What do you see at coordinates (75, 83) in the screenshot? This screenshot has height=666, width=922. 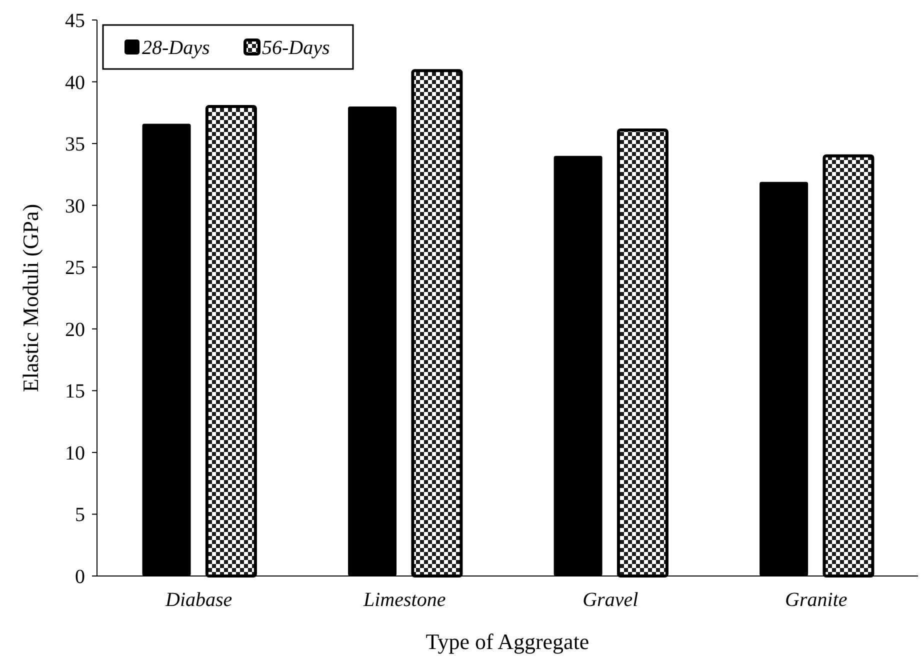 I see `y-tick-label: 40` at bounding box center [75, 83].